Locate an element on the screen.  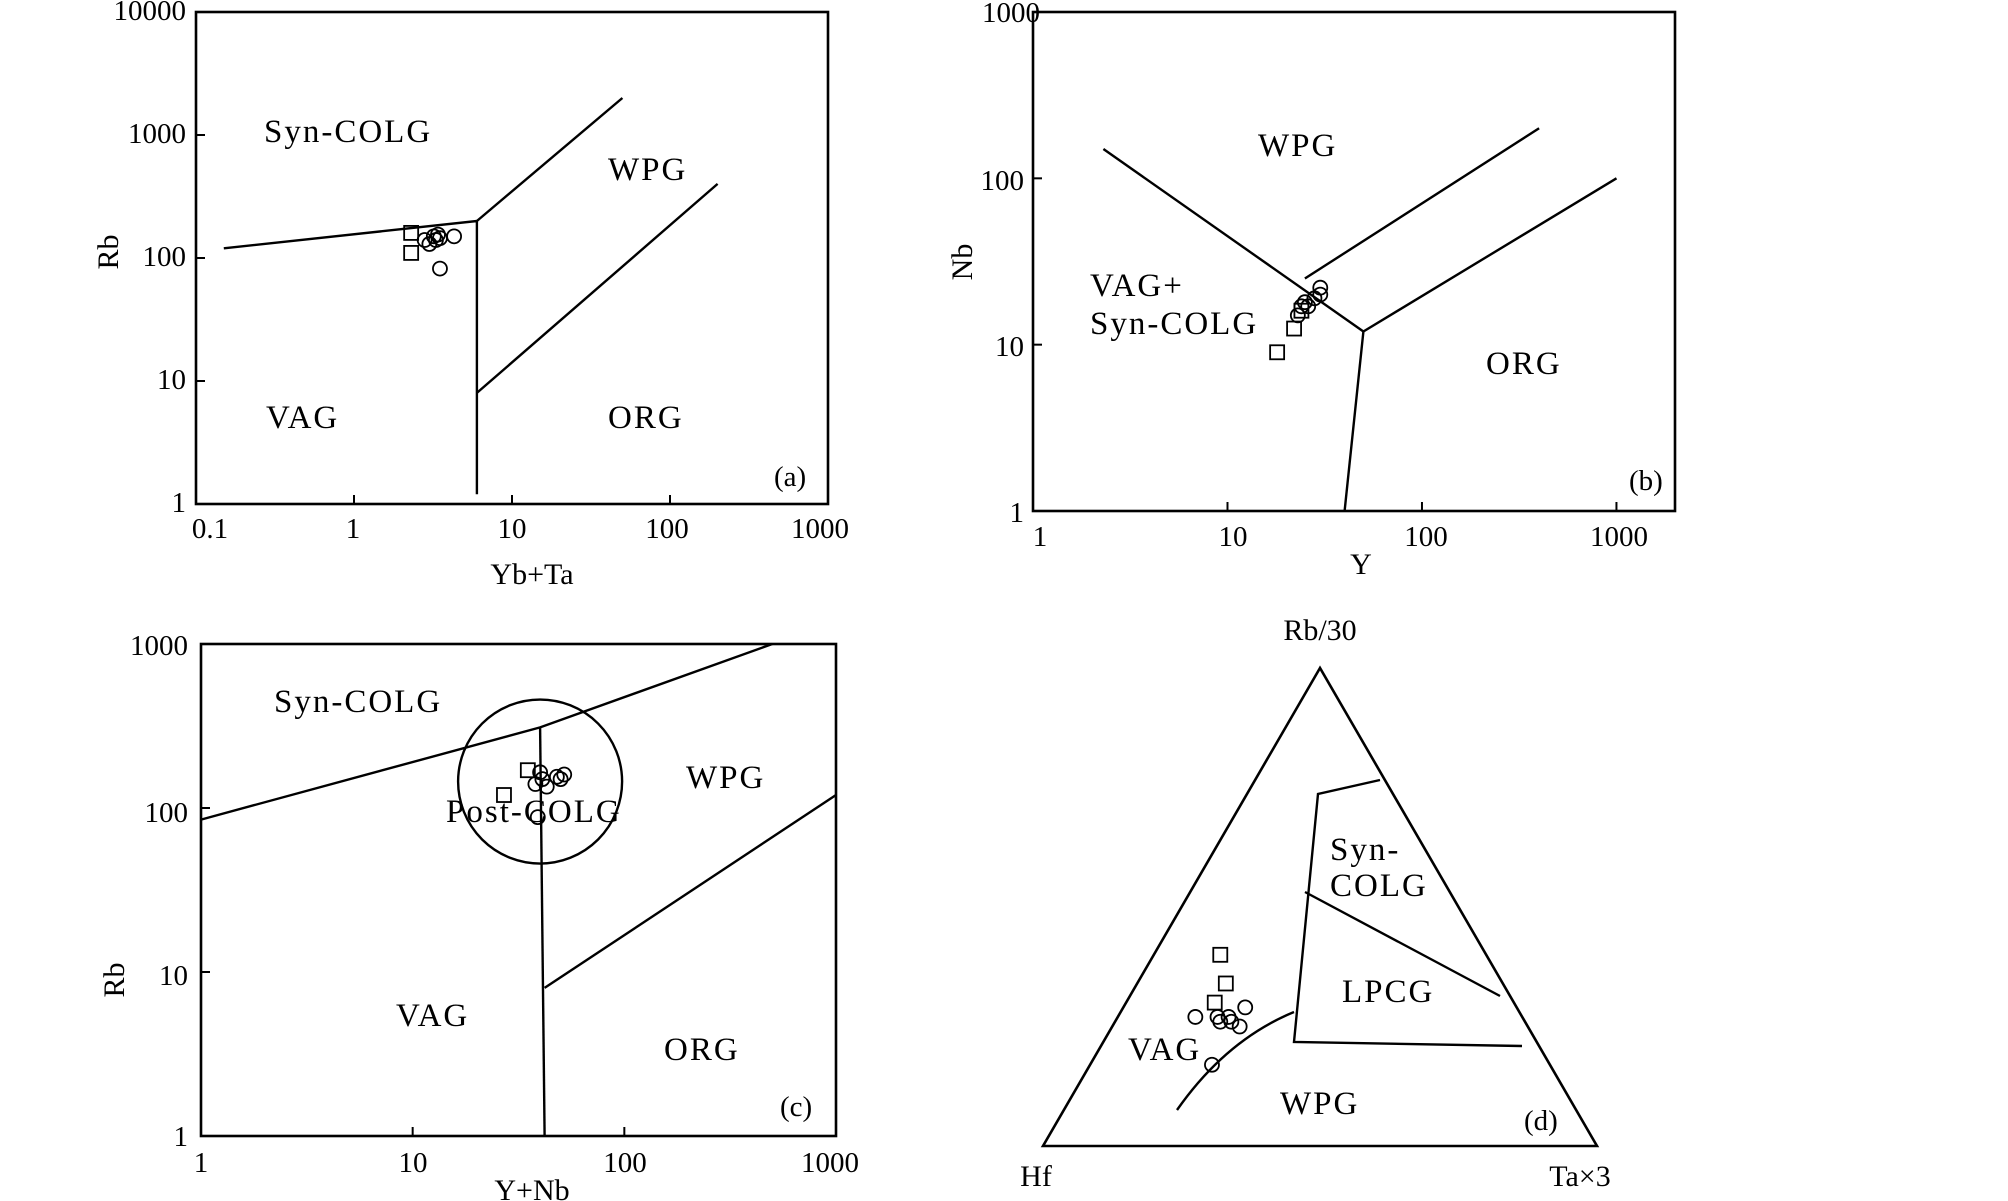
boundaries-a is located at coordinates (471, 296).